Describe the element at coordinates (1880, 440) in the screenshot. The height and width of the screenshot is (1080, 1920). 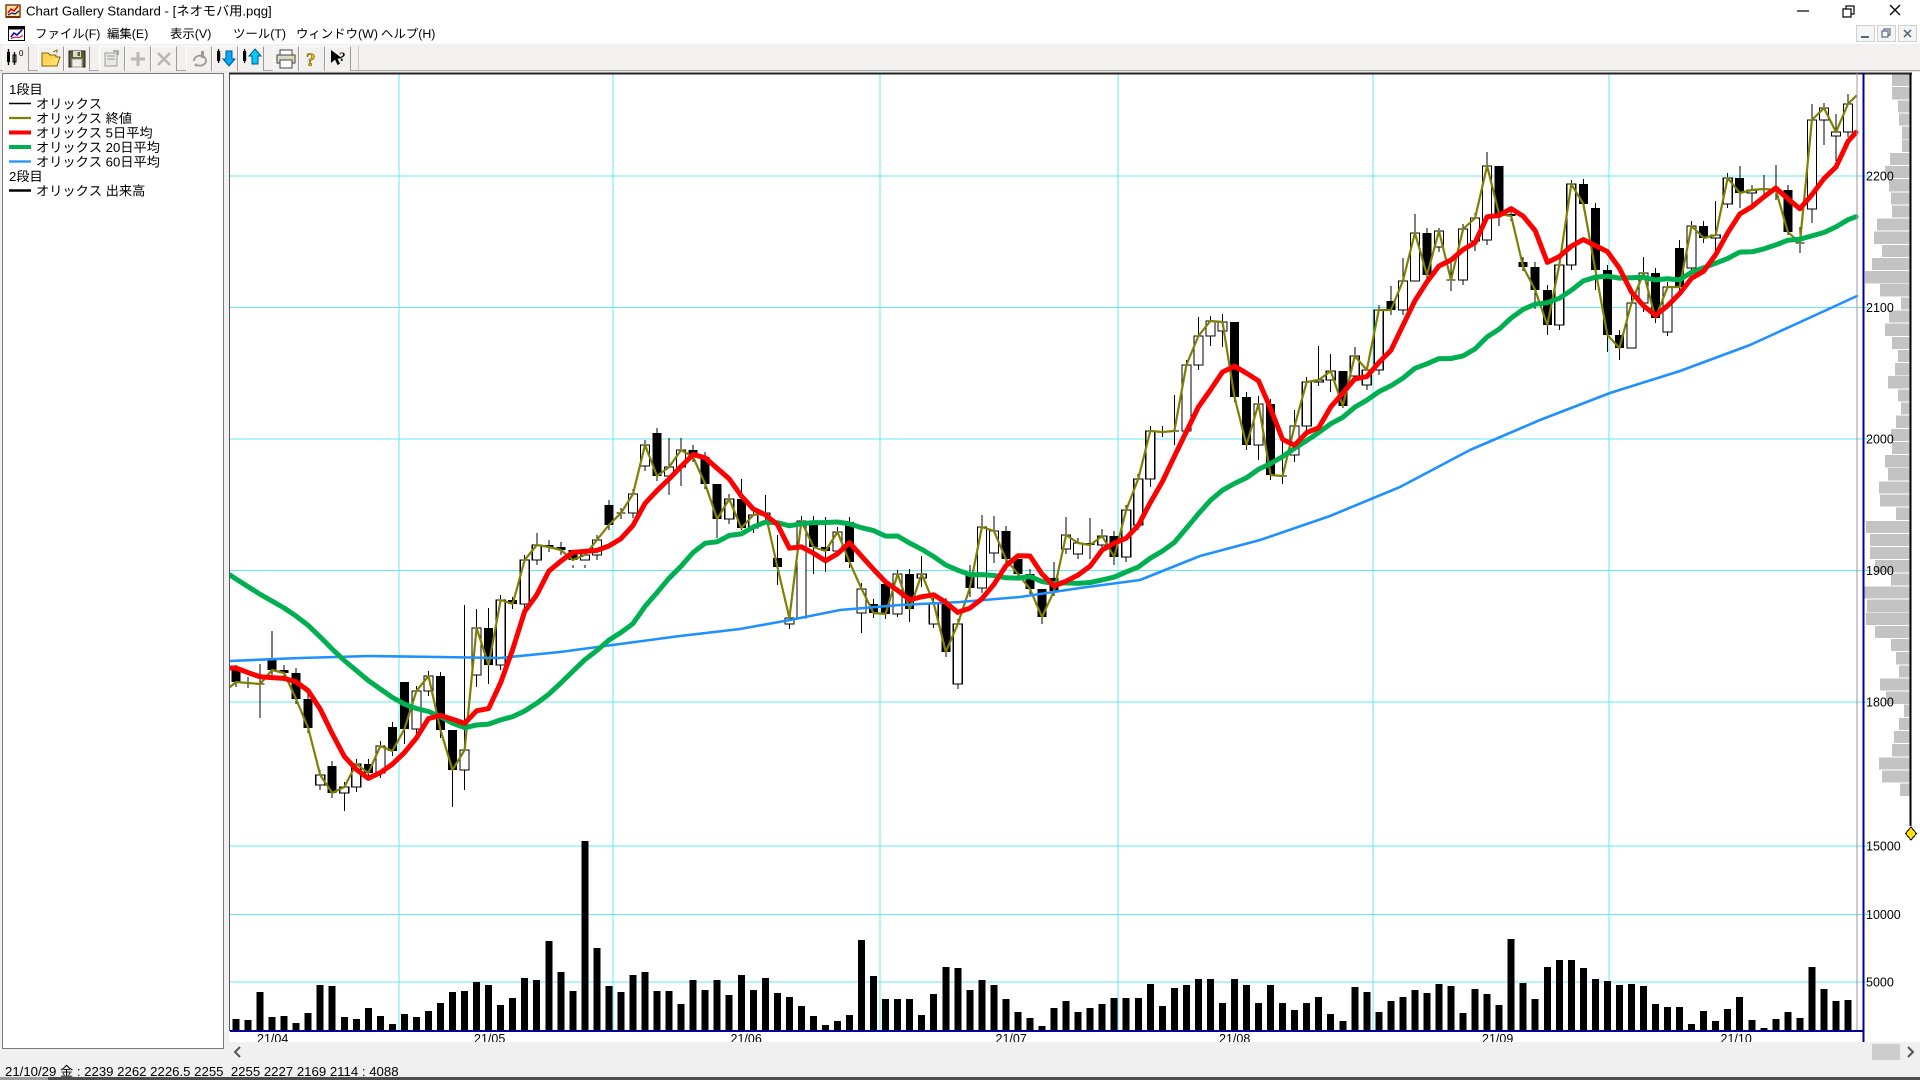
I see `svg-text: 2000` at that location.